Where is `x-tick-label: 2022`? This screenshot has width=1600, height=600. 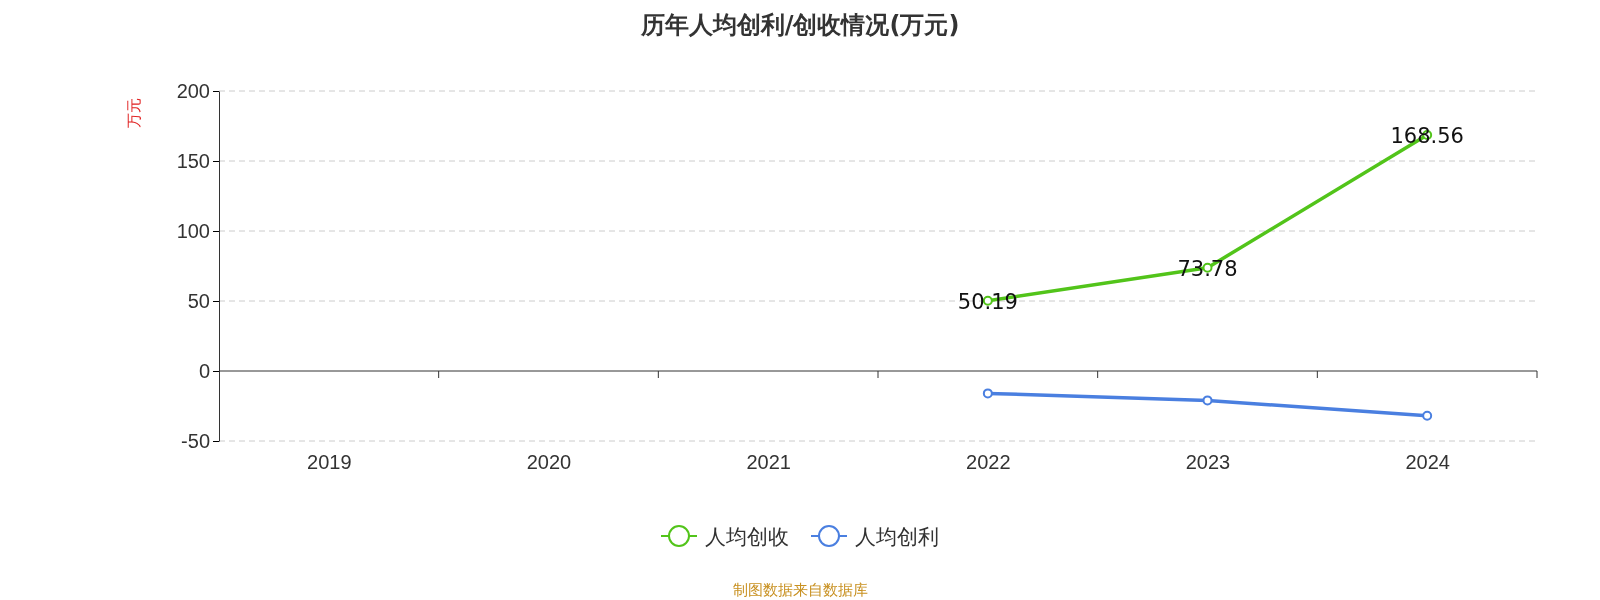 x-tick-label: 2022 is located at coordinates (988, 462).